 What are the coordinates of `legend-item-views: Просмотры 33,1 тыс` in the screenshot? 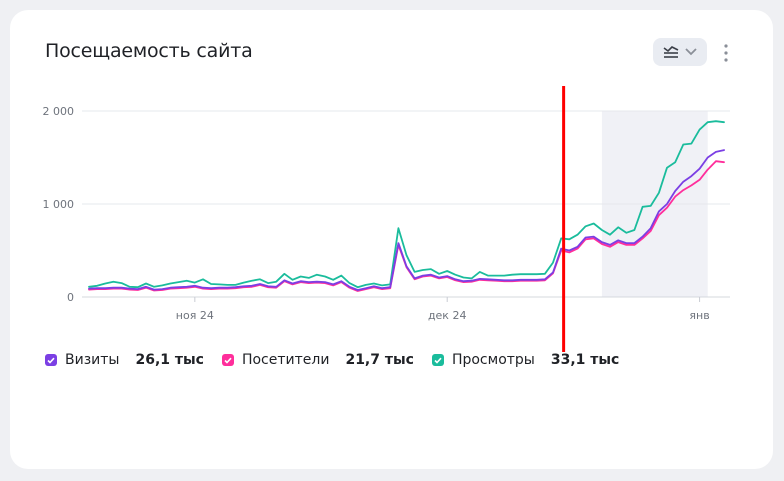 It's located at (525, 360).